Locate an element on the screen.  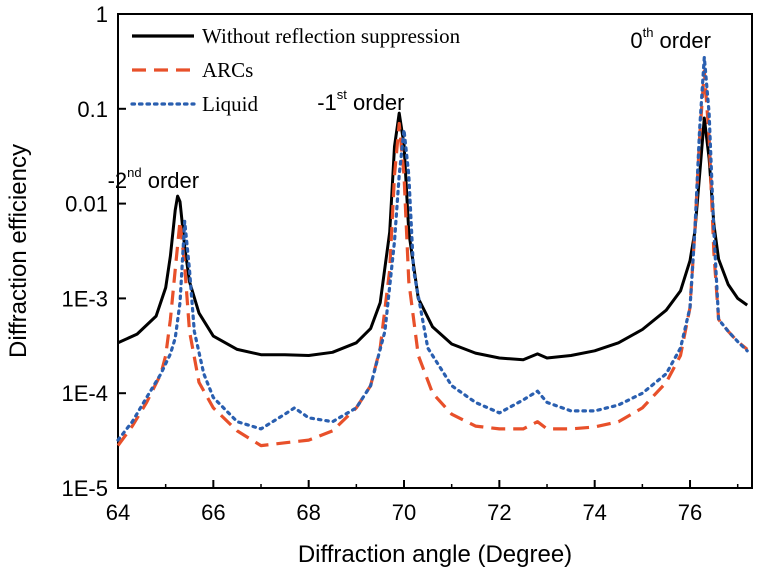
x-axis-title: Diffraction angle (Degree) is located at coordinates (435, 554).